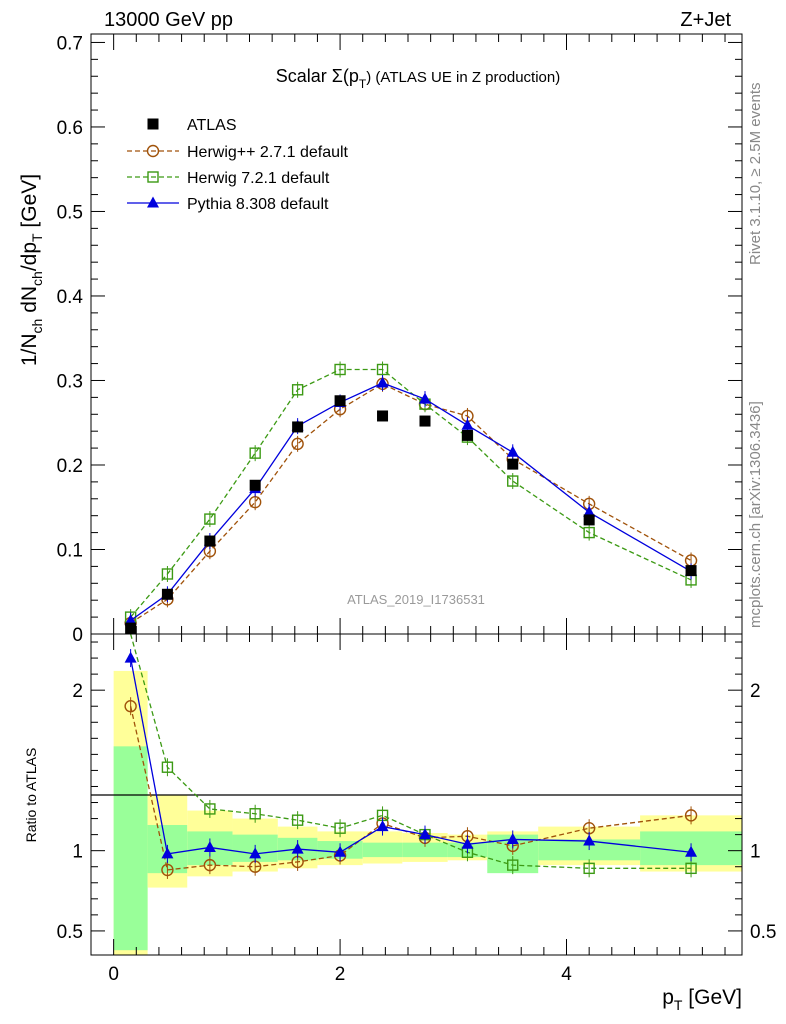  I want to click on y-tick-label: 0.6, so click(70, 128).